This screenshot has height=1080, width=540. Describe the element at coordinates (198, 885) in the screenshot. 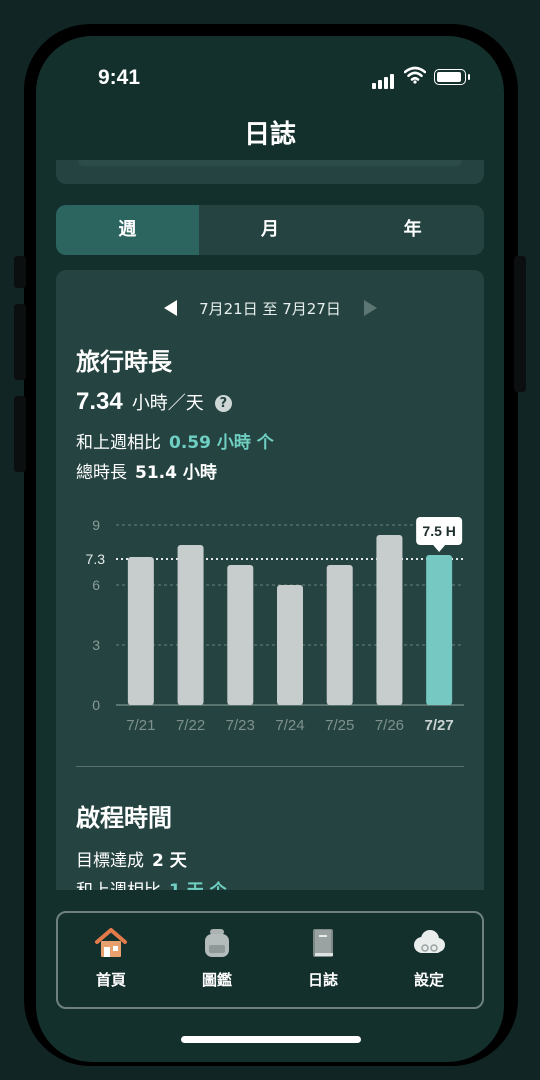

I see `departure-compare-value: 1 天 个` at that location.